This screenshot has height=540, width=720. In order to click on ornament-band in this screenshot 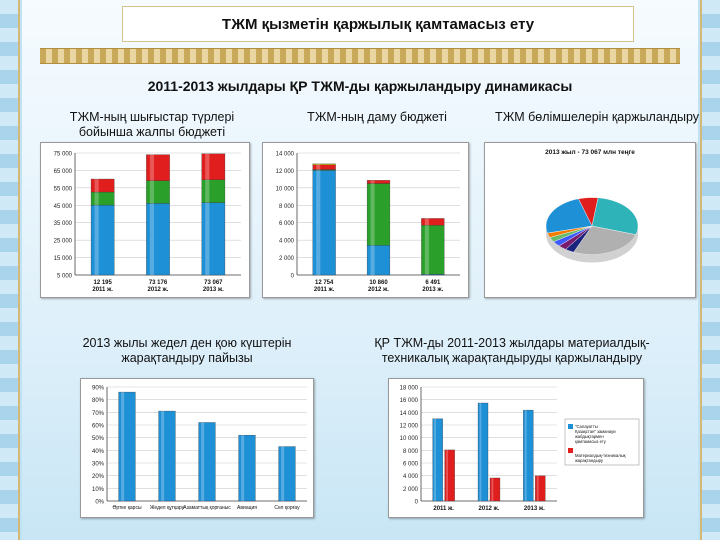, I will do `click(360, 56)`.